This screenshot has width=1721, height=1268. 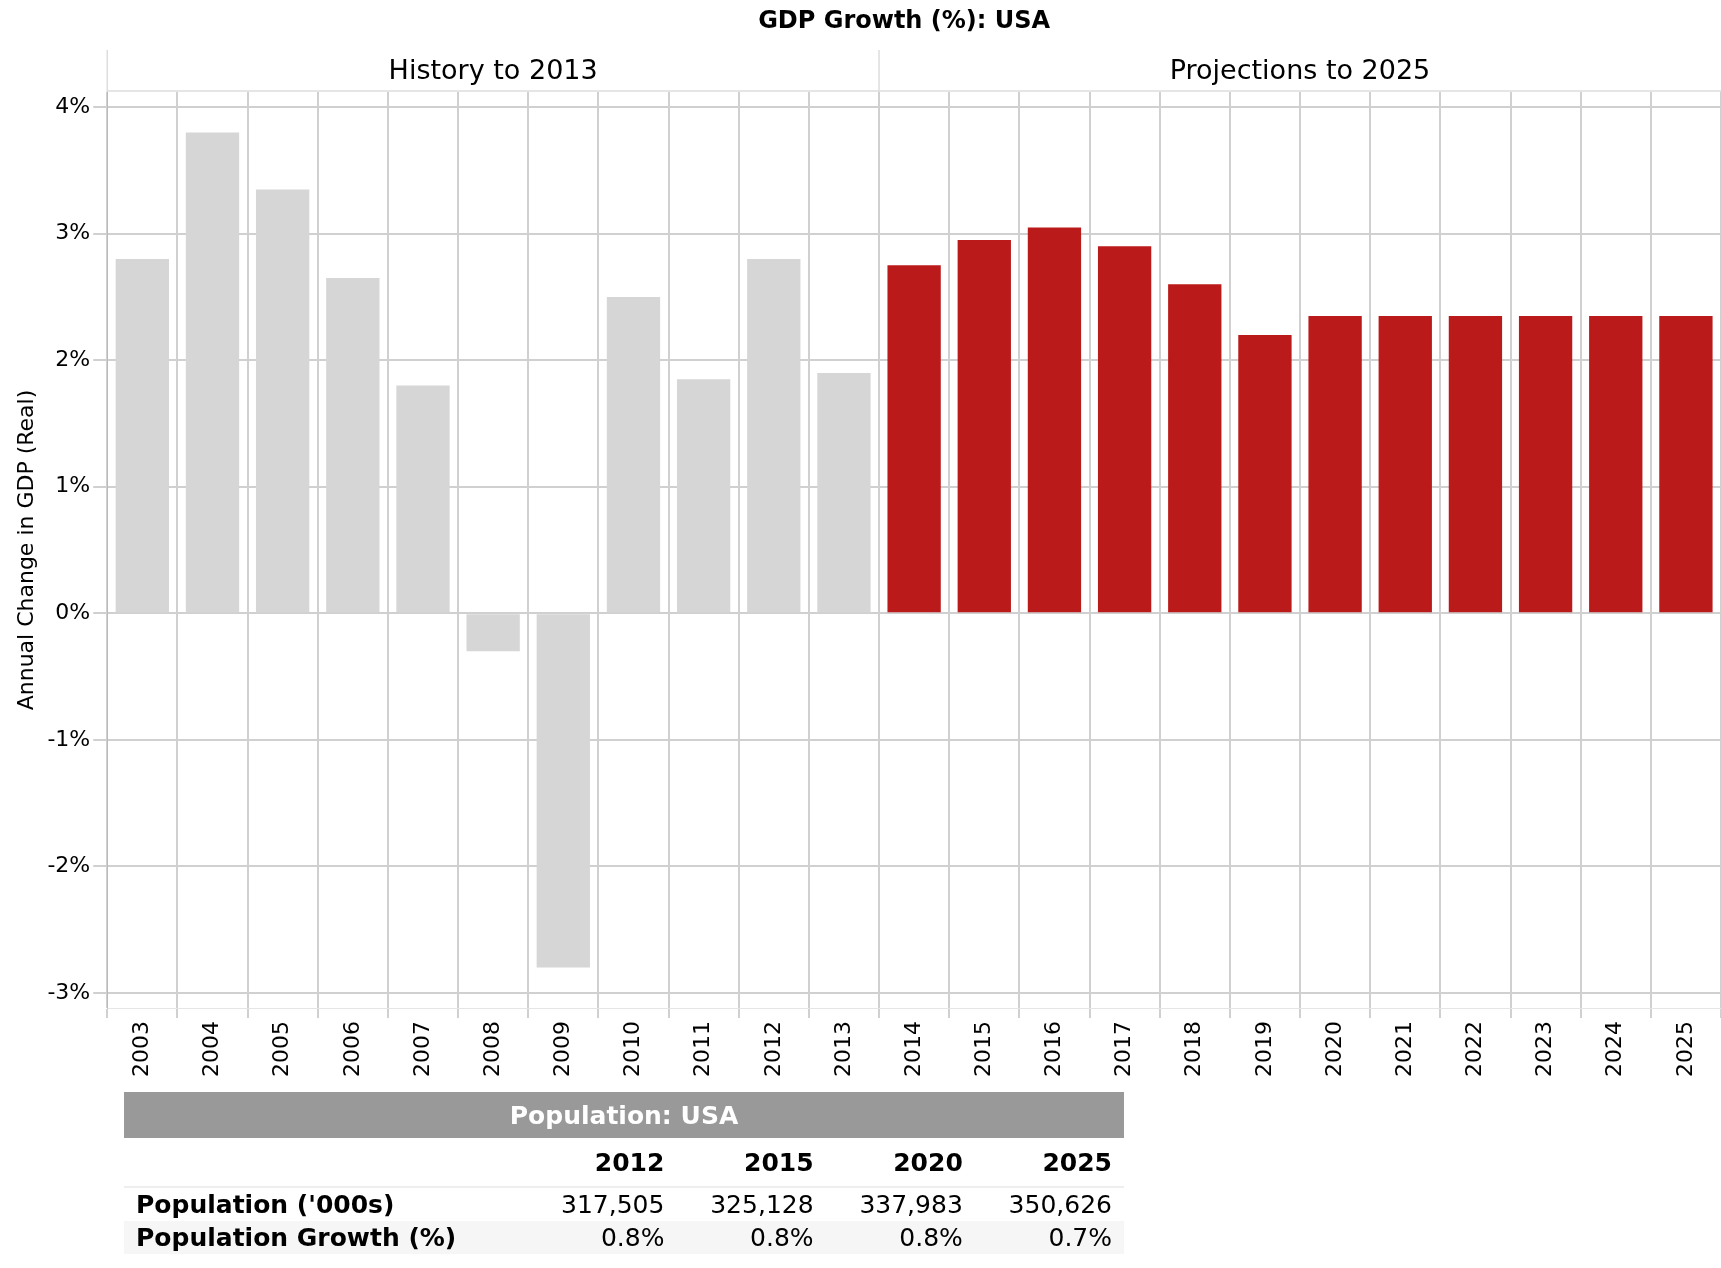 What do you see at coordinates (25, 550) in the screenshot?
I see `y-axis-title: Annual Change in GDP (Real)` at bounding box center [25, 550].